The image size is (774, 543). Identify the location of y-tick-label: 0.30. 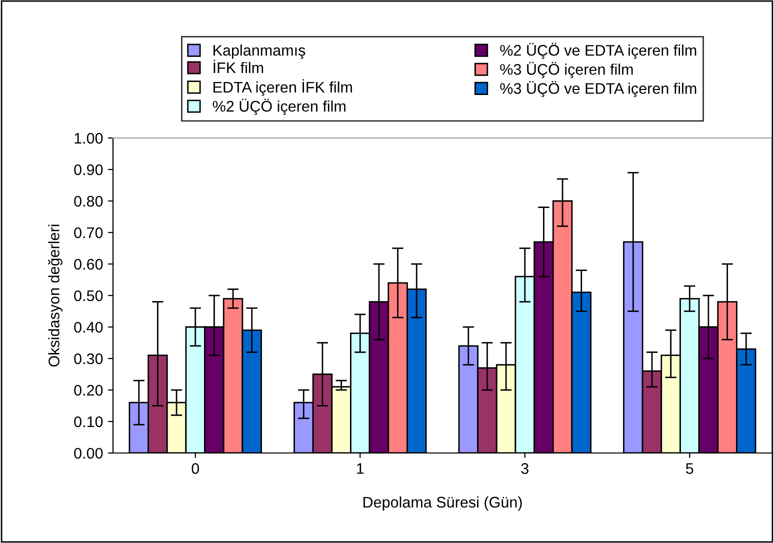
(88, 358).